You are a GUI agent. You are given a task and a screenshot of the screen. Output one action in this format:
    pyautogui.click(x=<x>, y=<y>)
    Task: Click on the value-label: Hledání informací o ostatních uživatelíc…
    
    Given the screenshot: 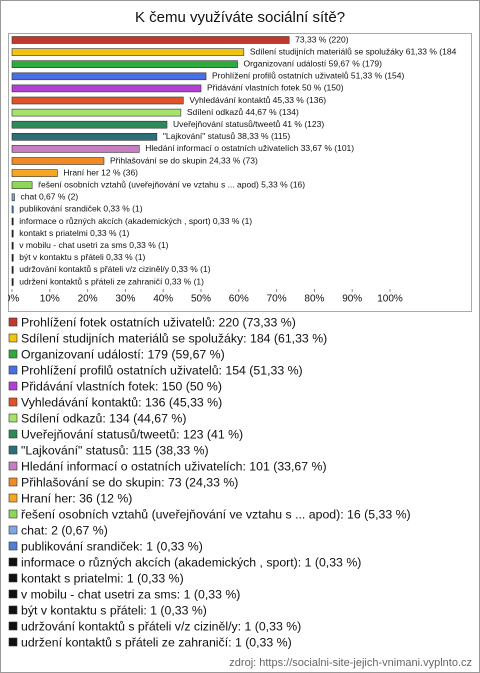 What is the action you would take?
    pyautogui.click(x=249, y=148)
    